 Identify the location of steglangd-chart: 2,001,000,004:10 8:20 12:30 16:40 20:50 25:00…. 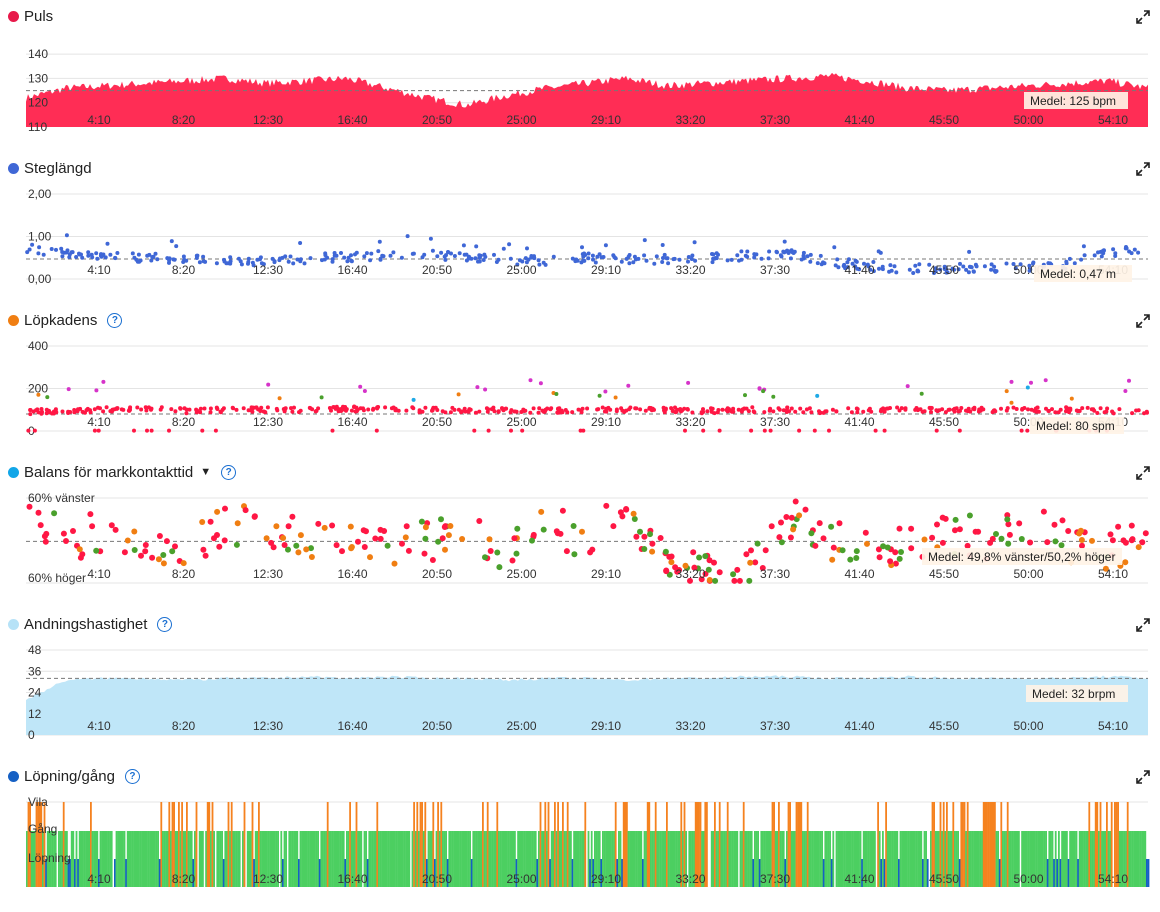
(586, 236).